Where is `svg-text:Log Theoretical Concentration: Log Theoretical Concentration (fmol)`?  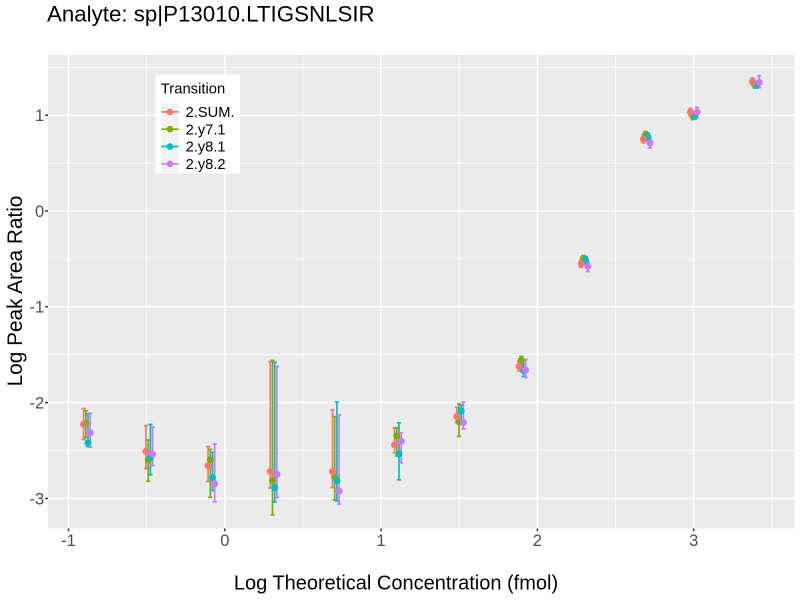 svg-text:Log Theoretical Concentration: Log Theoretical Concentration (fmol) is located at coordinates (396, 584).